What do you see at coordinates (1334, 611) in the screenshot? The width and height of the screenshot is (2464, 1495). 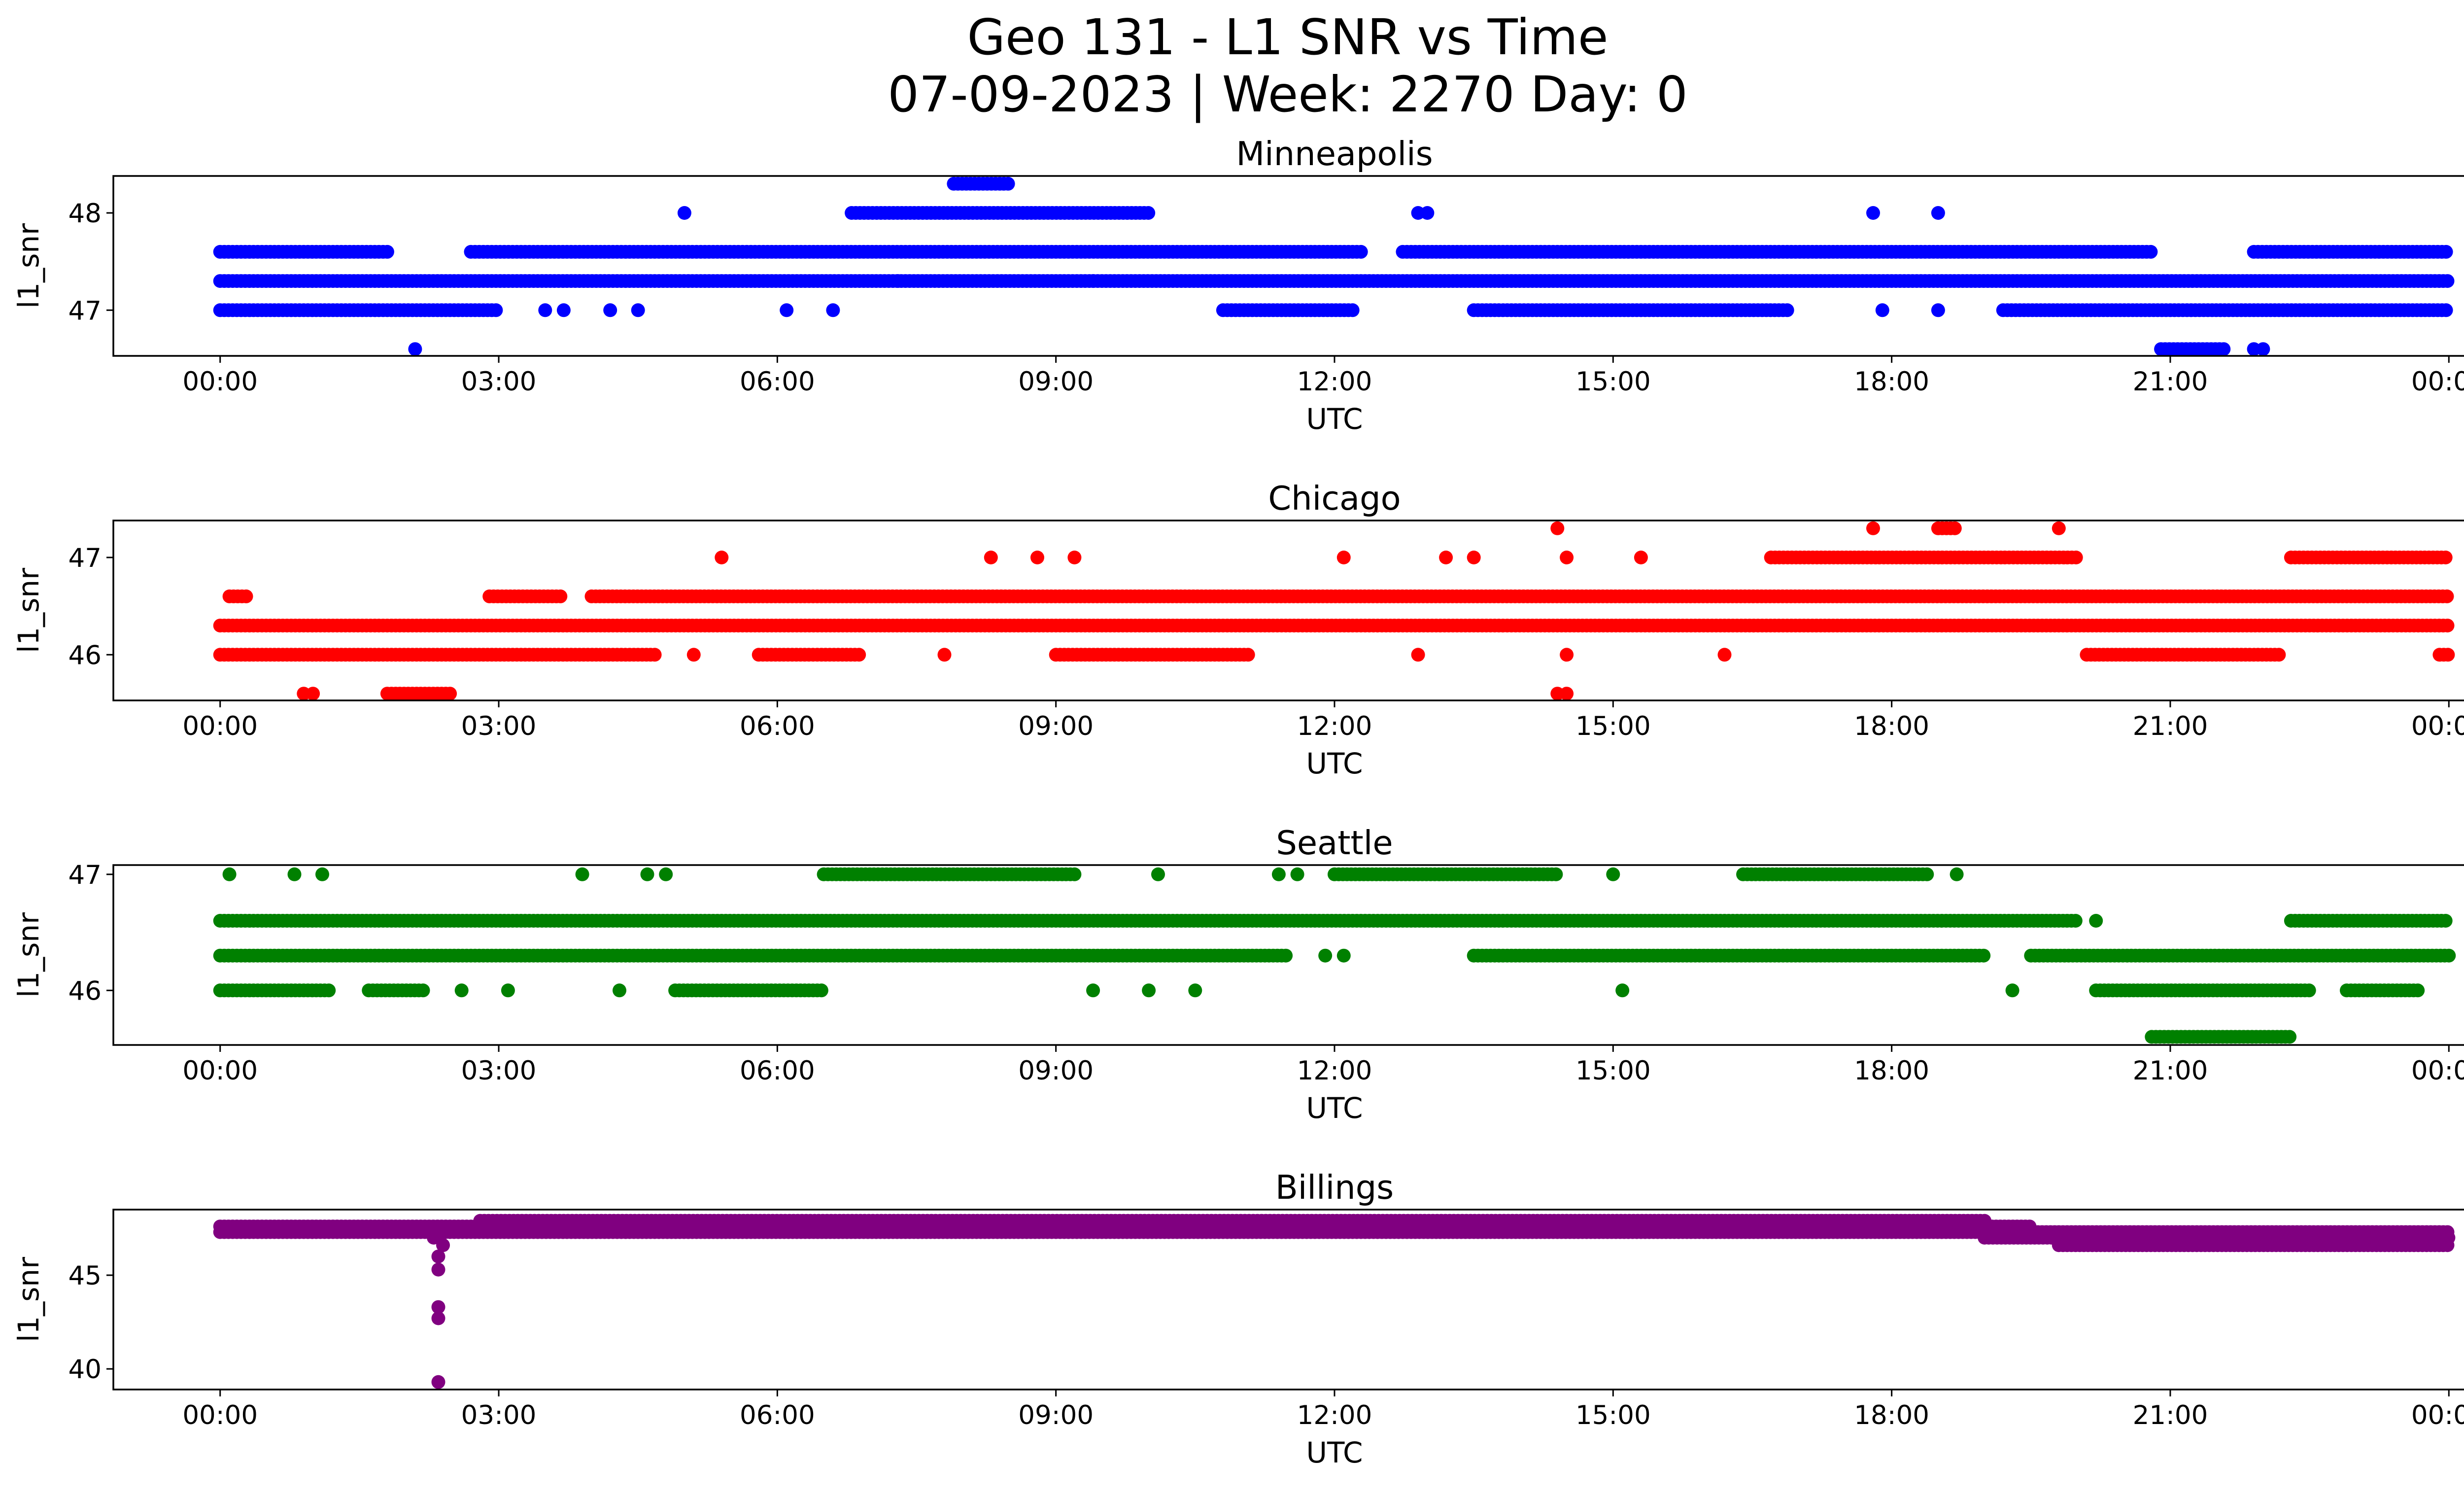 I see `chicago-points` at bounding box center [1334, 611].